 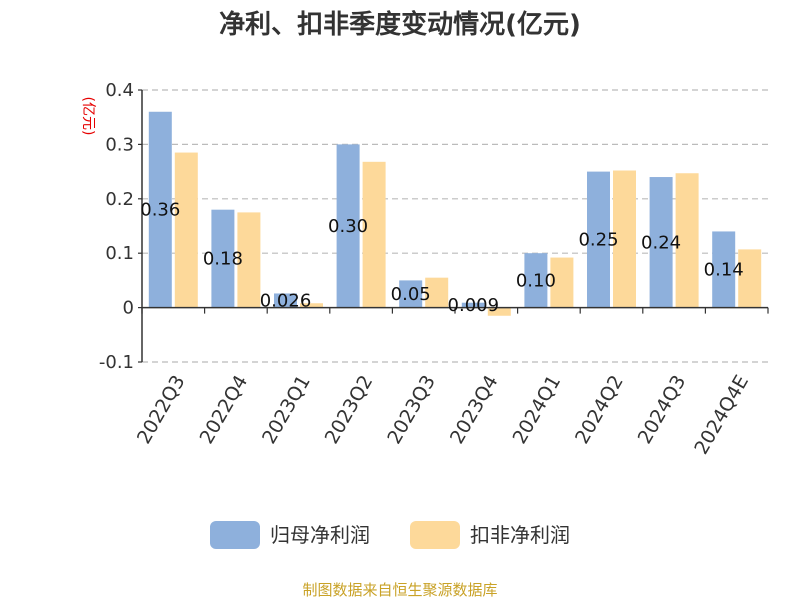 I want to click on legend: 归母净利润 扣非净利润, so click(x=390, y=535).